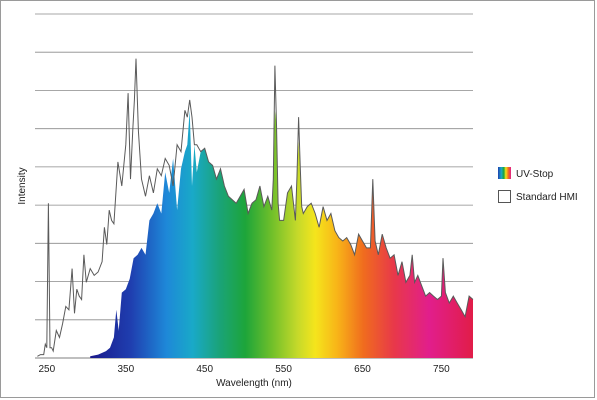 This screenshot has height=400, width=597. I want to click on legend-swatch-uv-stop, so click(504, 173).